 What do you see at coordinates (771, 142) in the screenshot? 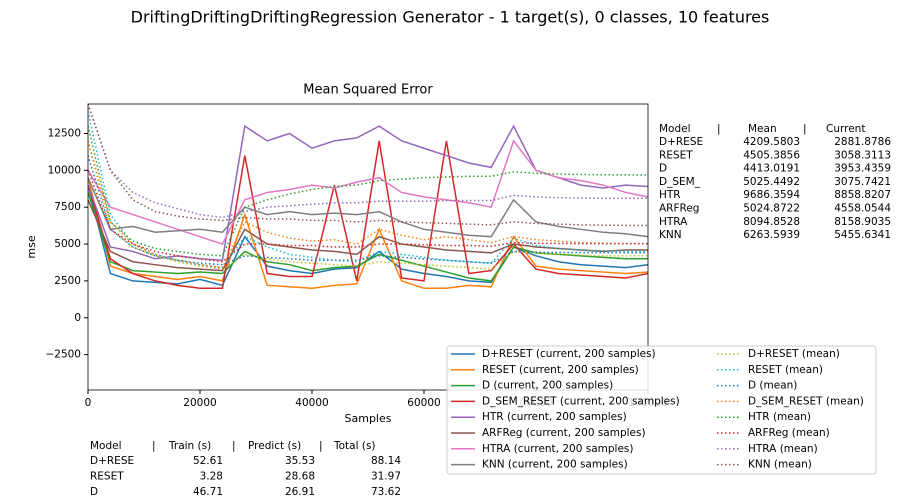
I see `table-cell: 4209.5803` at bounding box center [771, 142].